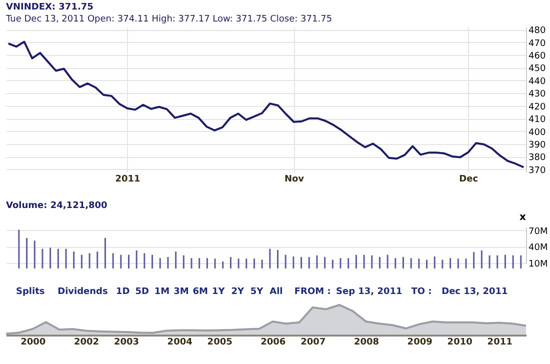 Image resolution: width=550 pixels, height=364 pixels. I want to click on text: 5D, so click(142, 292).